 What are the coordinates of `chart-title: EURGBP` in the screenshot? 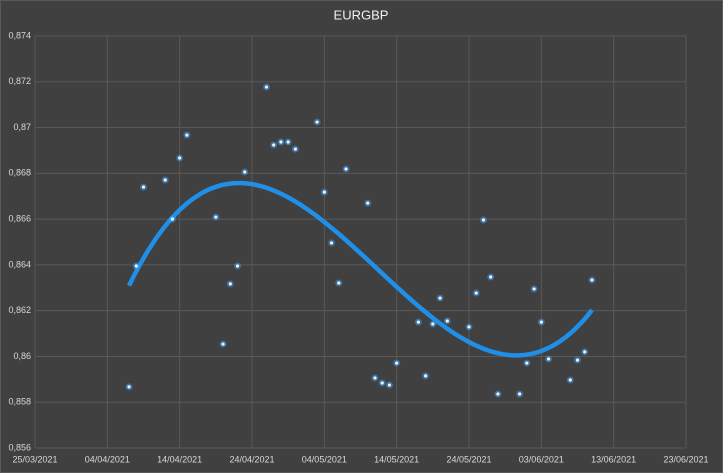 It's located at (361, 14).